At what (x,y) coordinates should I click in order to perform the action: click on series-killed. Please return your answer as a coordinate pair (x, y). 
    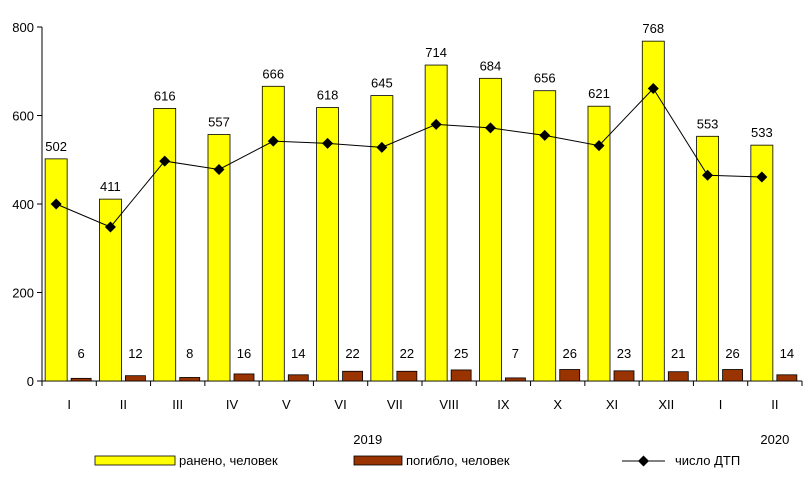
    Looking at the image, I should click on (434, 375).